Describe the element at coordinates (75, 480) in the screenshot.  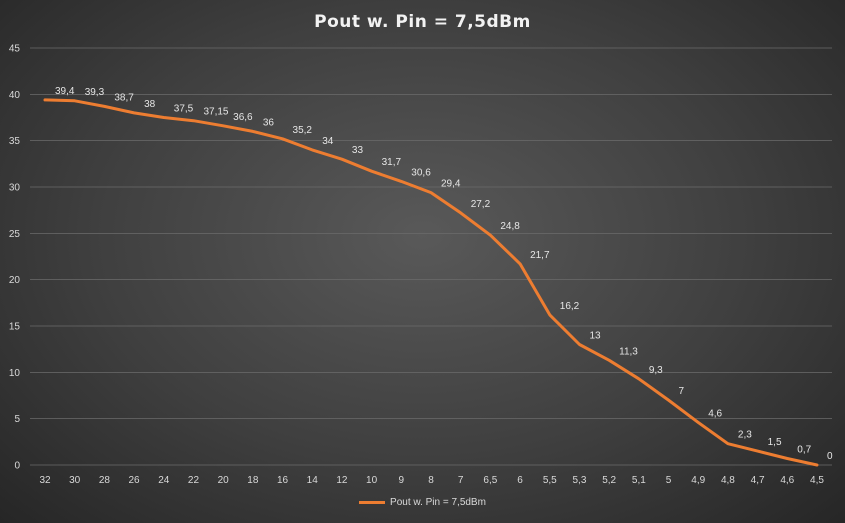
I see `x-tick-label: 30` at that location.